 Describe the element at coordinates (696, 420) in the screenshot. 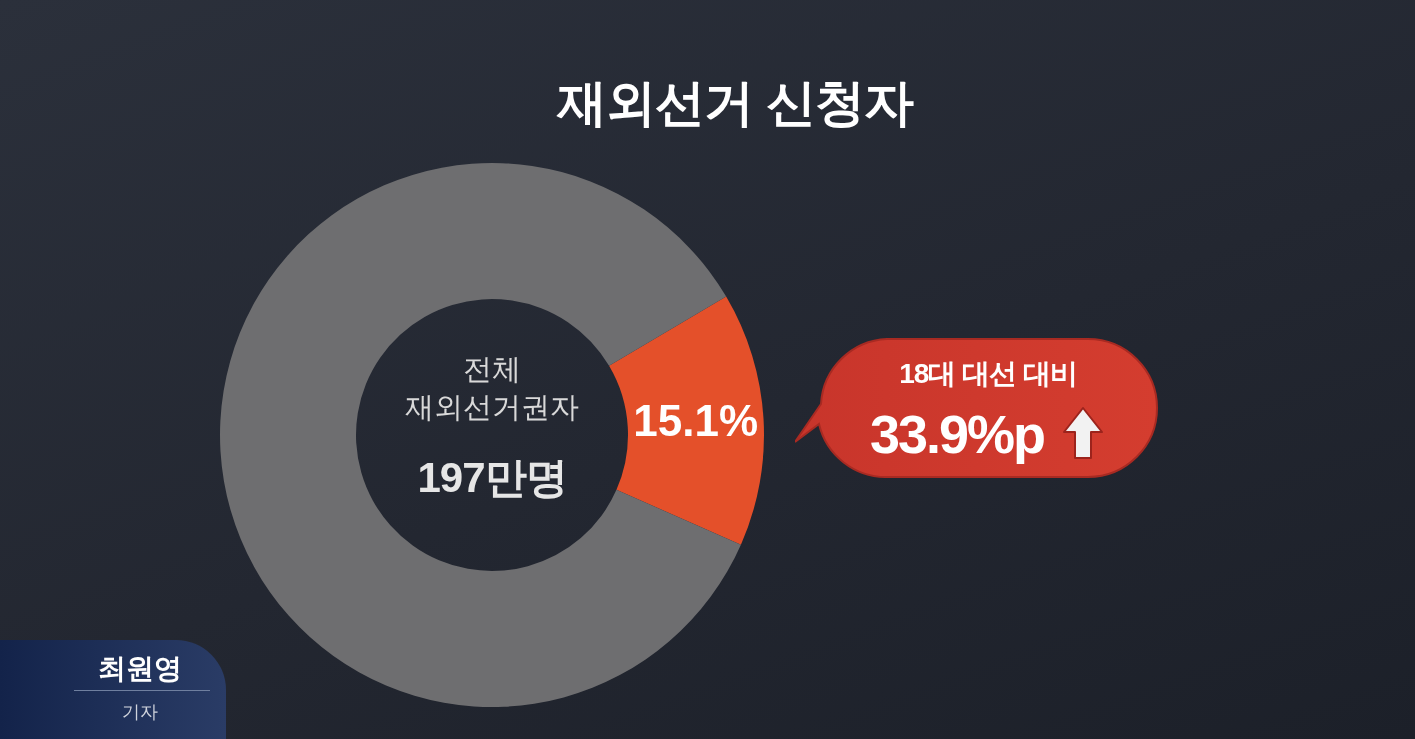

I see `data-label: 15.1%` at that location.